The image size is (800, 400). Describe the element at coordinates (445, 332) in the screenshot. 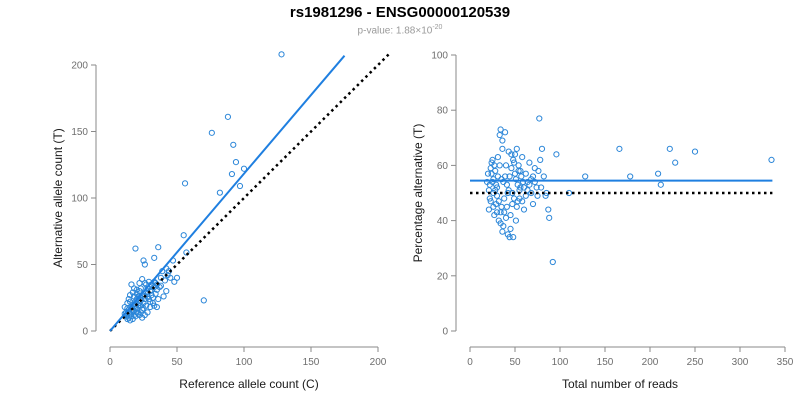

I see `y-tick-label: 0` at that location.